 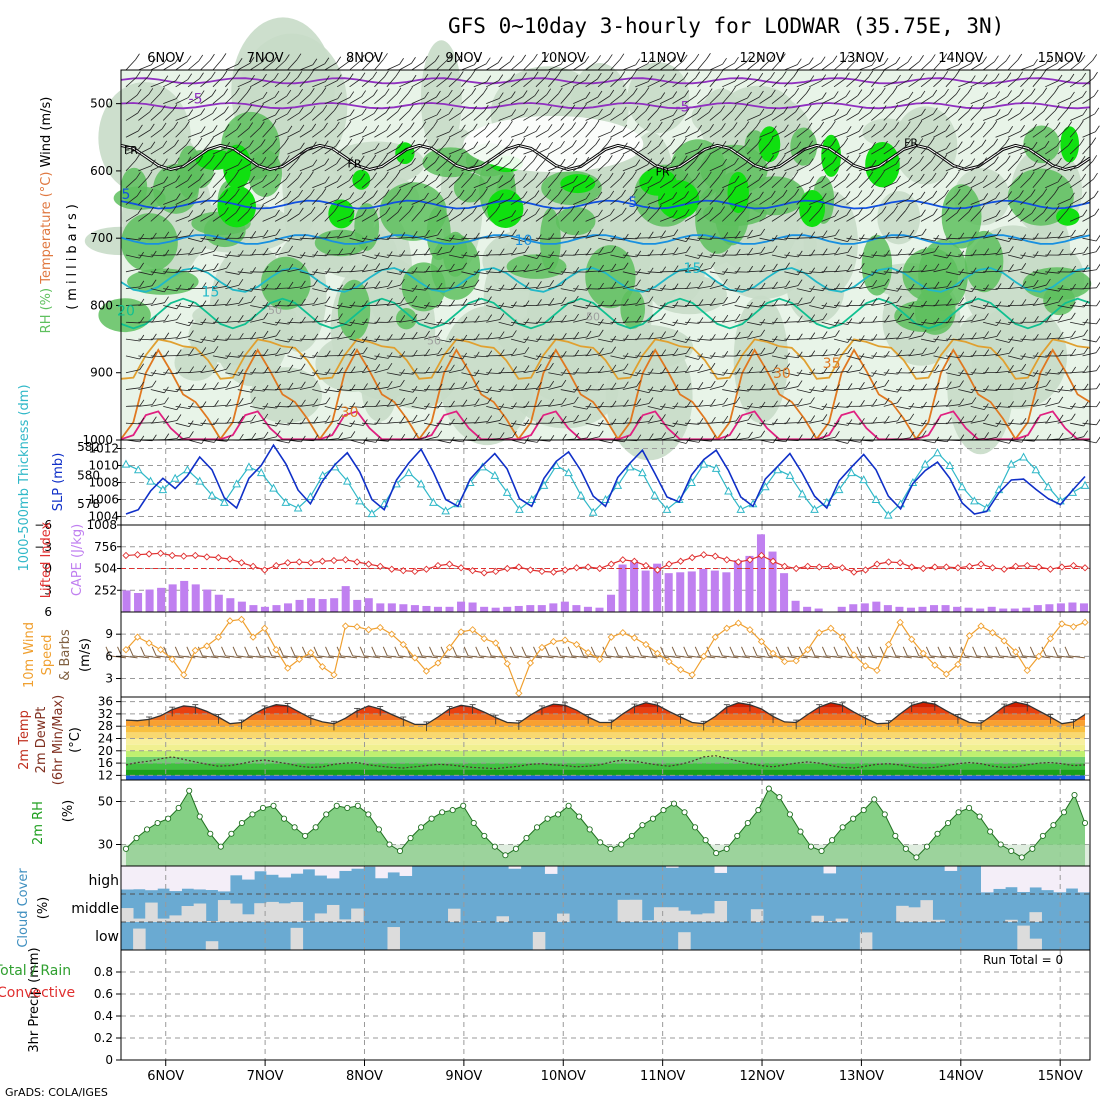 What do you see at coordinates (1053, 657) in the screenshot?
I see `surface-wind-barb` at bounding box center [1053, 657].